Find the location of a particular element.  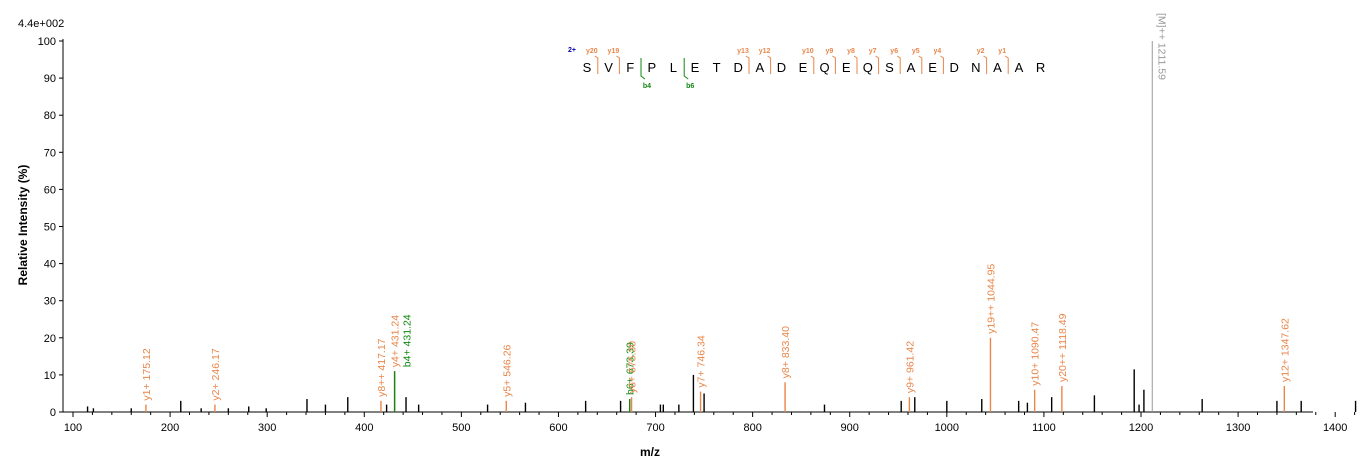

x-tick-label: 1000 is located at coordinates (947, 428).